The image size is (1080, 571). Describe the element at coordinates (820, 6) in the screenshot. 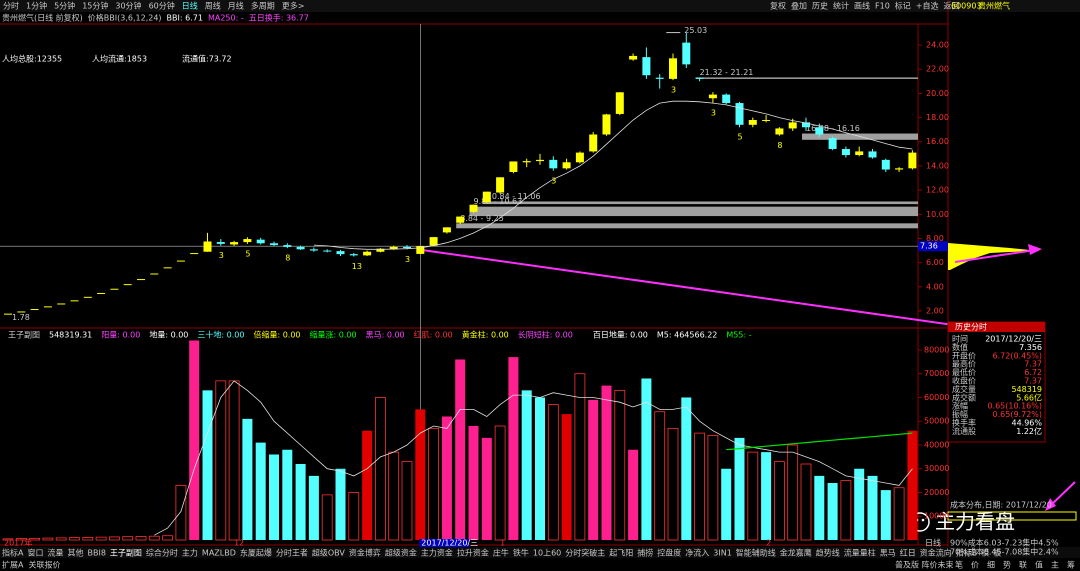

I see `action-button: 历史` at that location.